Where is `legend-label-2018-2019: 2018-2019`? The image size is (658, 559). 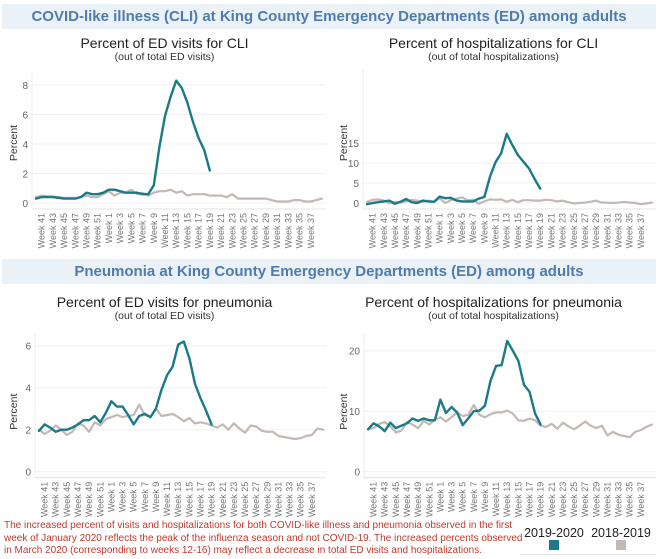
legend-label-2018-2019: 2018-2019 is located at coordinates (621, 533).